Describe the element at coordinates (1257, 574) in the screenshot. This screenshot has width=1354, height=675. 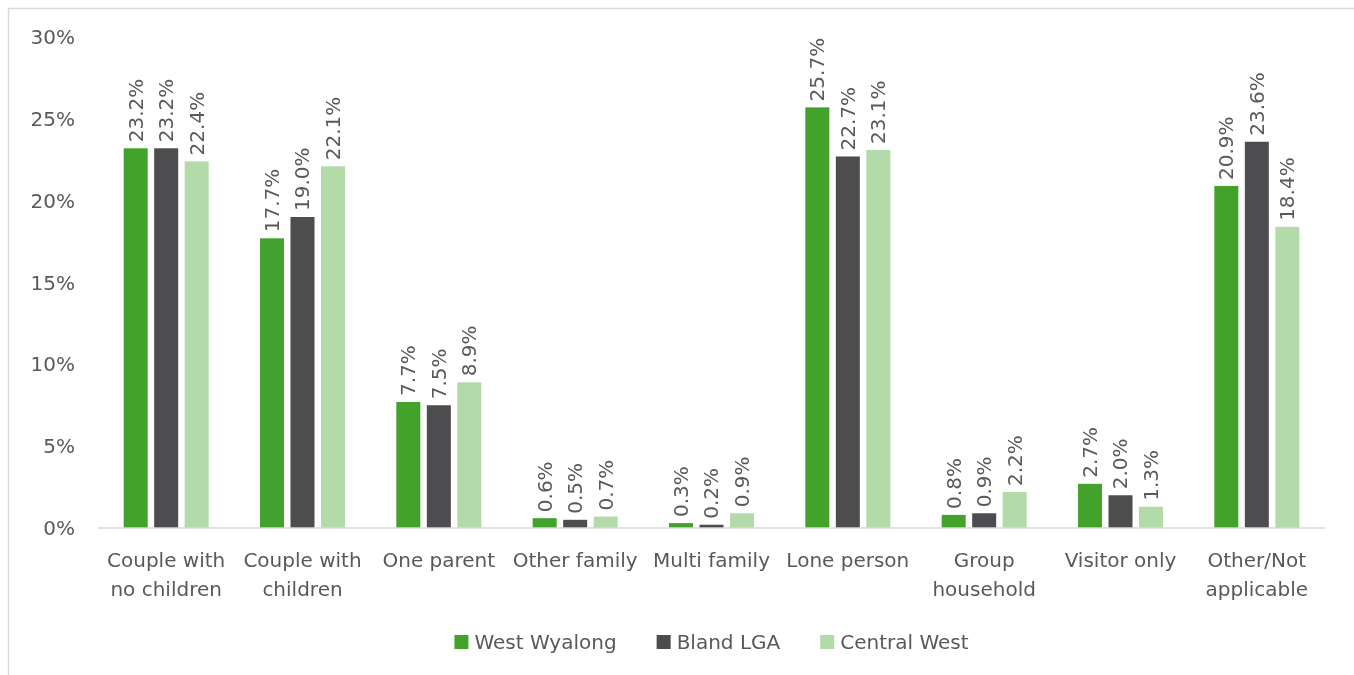
I see `x-tick-label: Other/Not applicable` at that location.